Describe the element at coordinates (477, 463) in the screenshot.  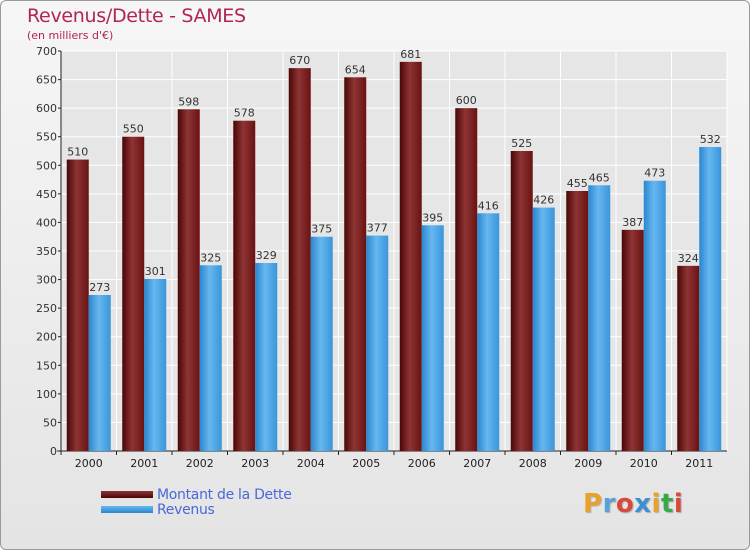
I see `x-tick-label: 2007` at that location.